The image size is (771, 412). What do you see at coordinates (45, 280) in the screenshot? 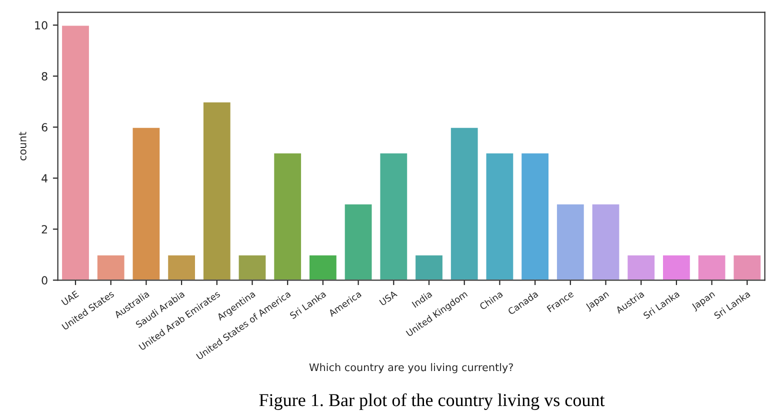
I see `y-tick-label: 0` at bounding box center [45, 280].